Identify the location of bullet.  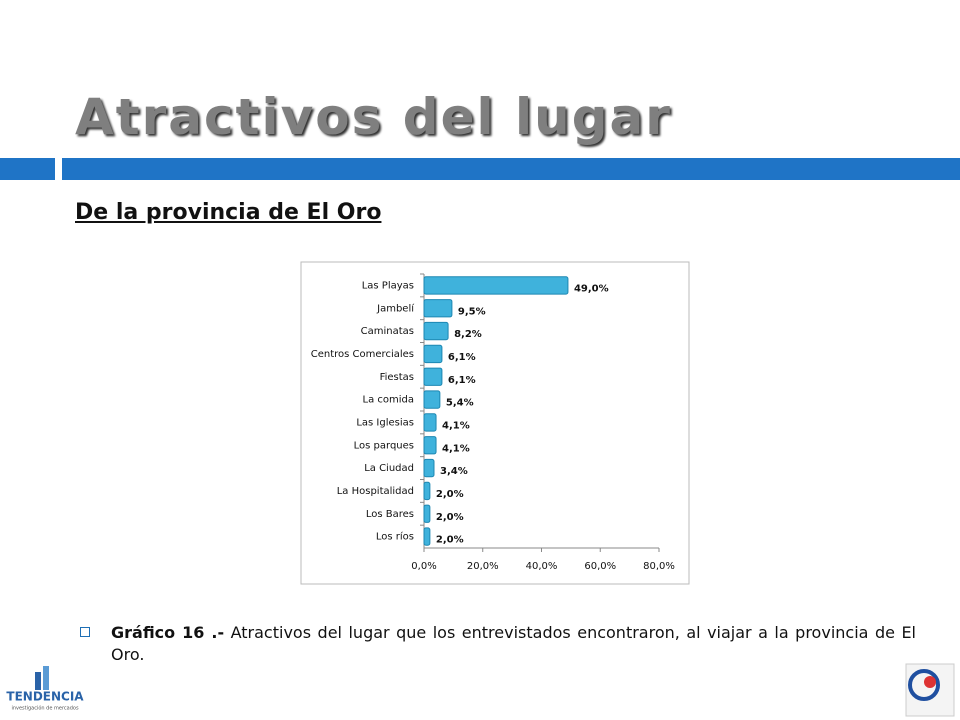
(85, 632).